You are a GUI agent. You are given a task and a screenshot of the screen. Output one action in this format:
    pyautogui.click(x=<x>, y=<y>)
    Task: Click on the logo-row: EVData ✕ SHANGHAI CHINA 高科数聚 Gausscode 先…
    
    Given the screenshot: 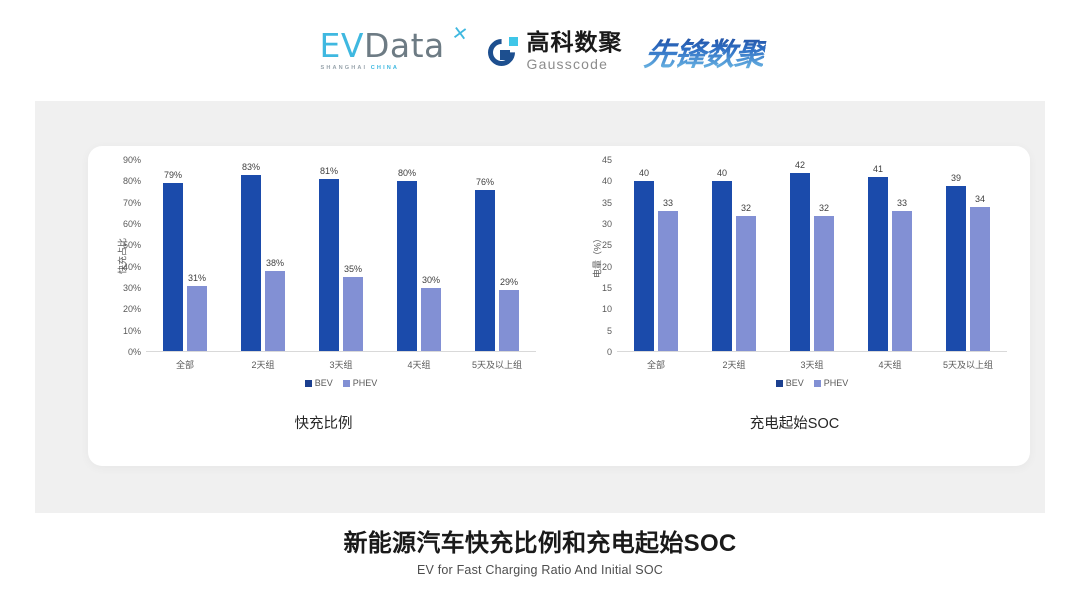 What is the action you would take?
    pyautogui.click(x=540, y=51)
    